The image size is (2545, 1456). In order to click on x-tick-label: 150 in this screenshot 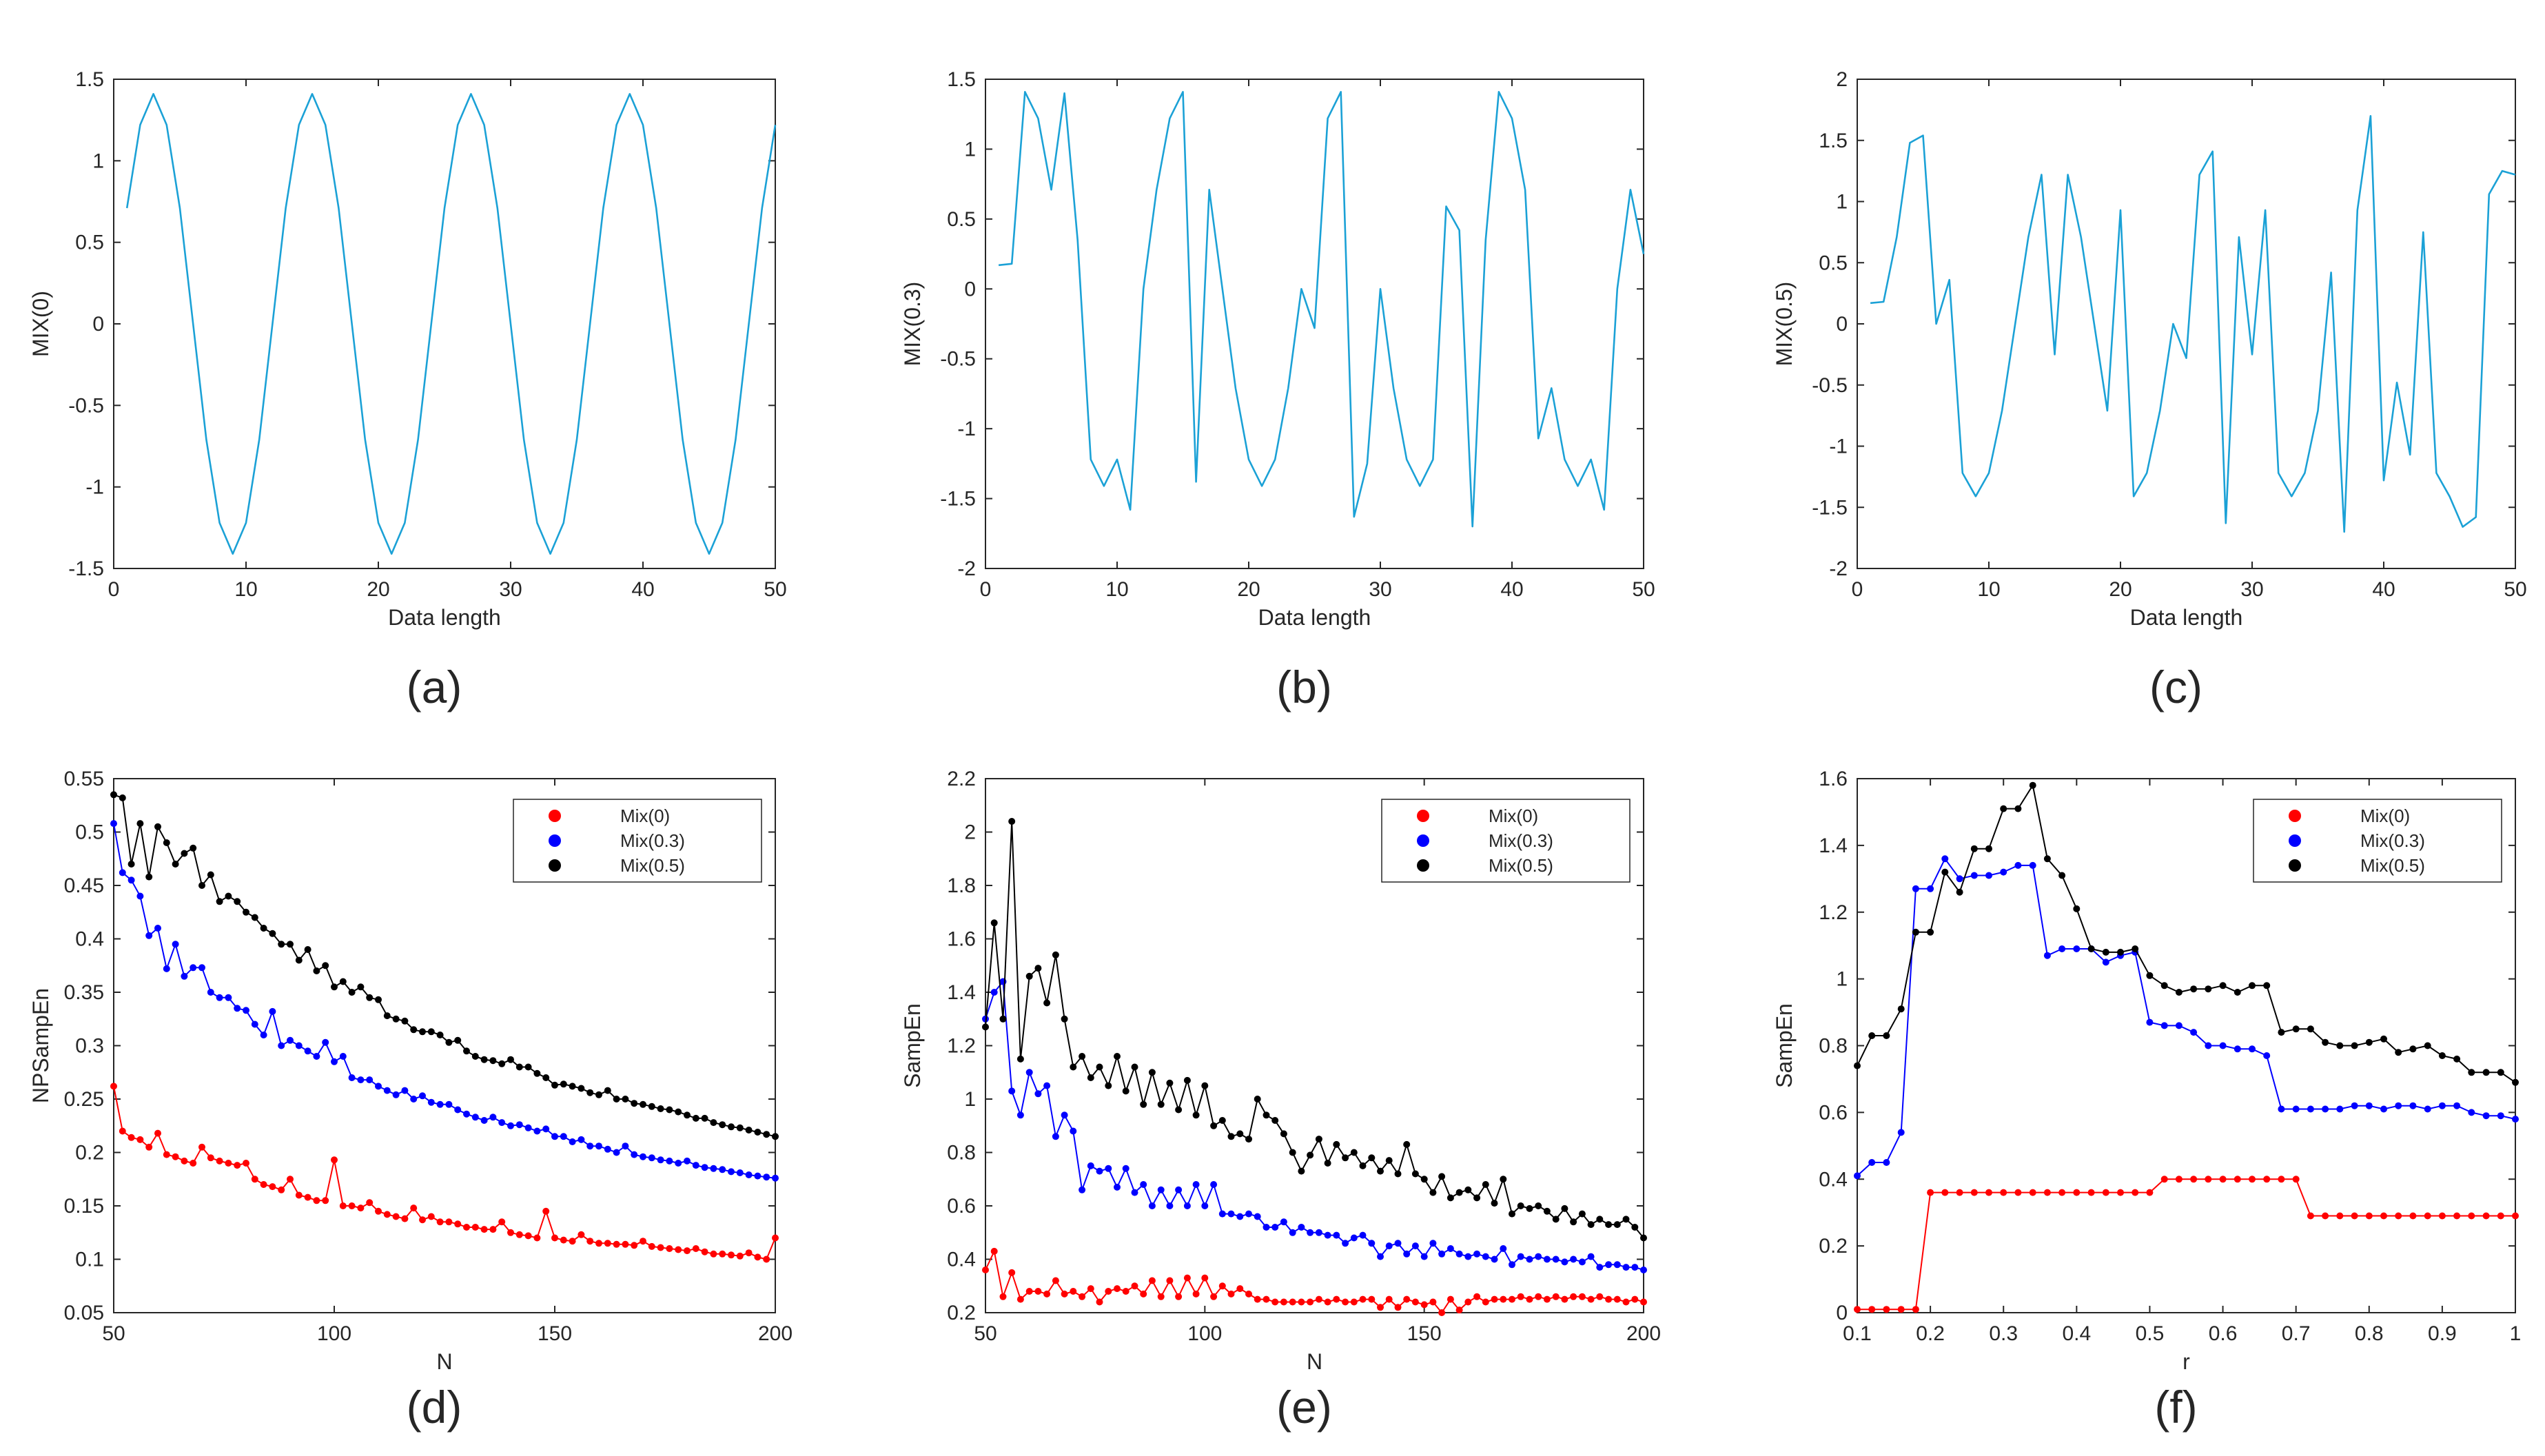, I will do `click(555, 1333)`.